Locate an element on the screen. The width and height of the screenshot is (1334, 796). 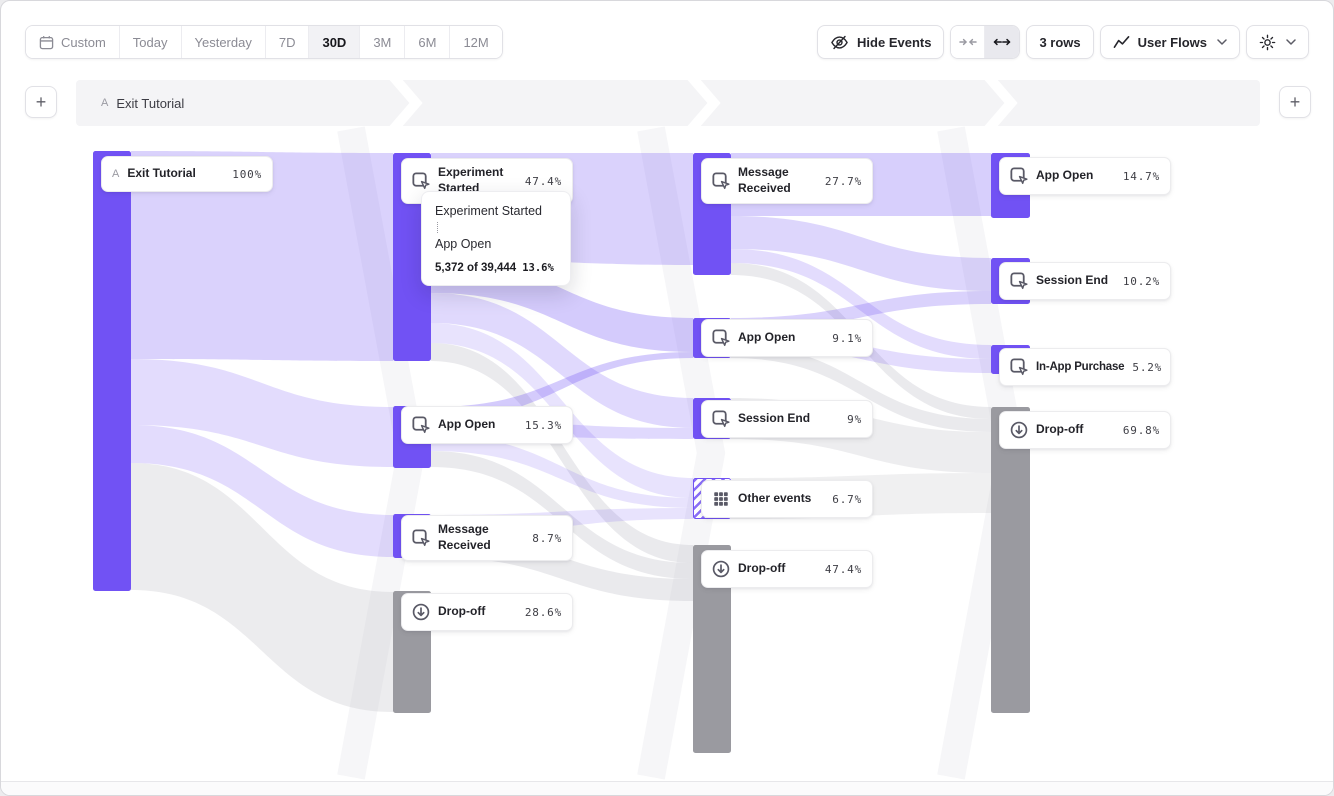
flow-node-bar is located at coordinates (112, 371).